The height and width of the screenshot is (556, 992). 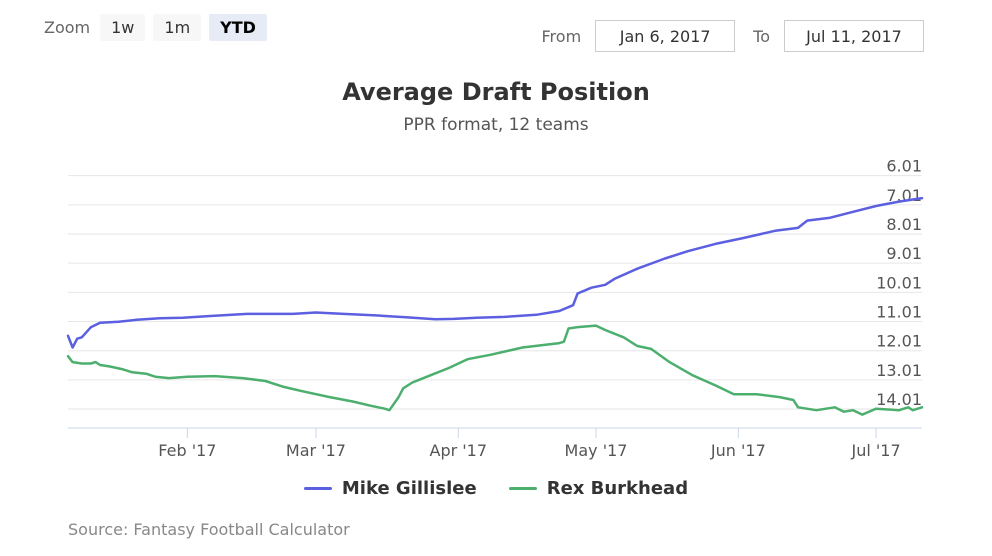 What do you see at coordinates (899, 282) in the screenshot?
I see `y-tick-label: 10.01` at bounding box center [899, 282].